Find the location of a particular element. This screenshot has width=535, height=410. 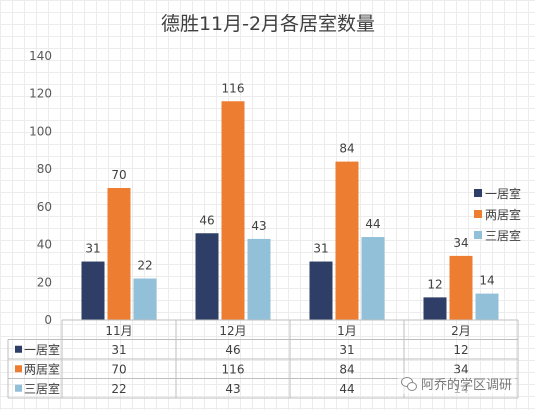

table-series-name: 三居室 is located at coordinates (42, 388).